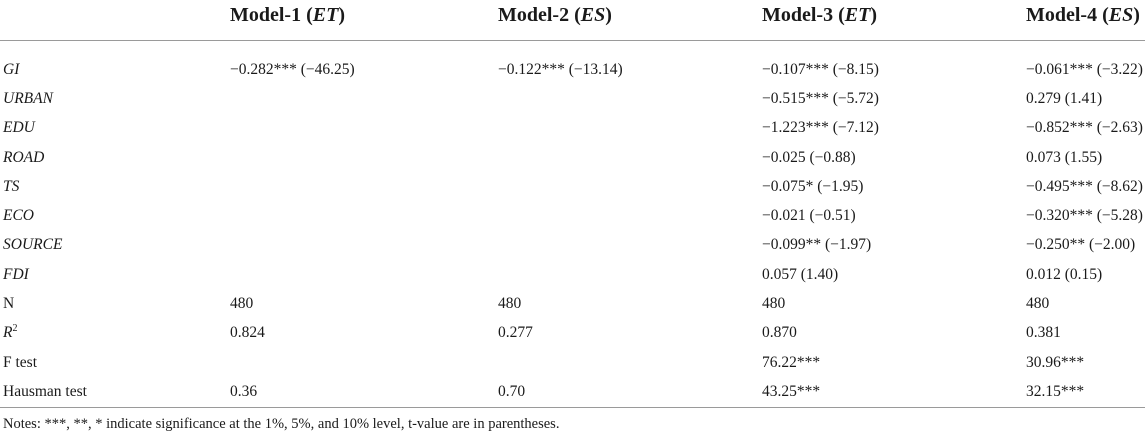  Describe the element at coordinates (28, 98) in the screenshot. I see `row-label-urban: URBAN` at that location.